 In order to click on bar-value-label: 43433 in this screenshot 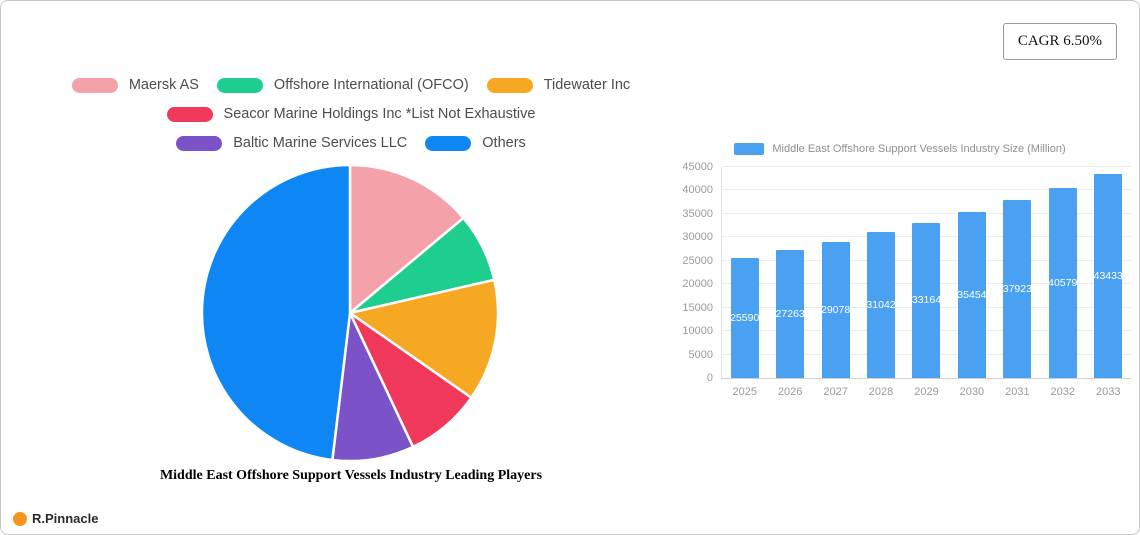, I will do `click(1108, 276)`.